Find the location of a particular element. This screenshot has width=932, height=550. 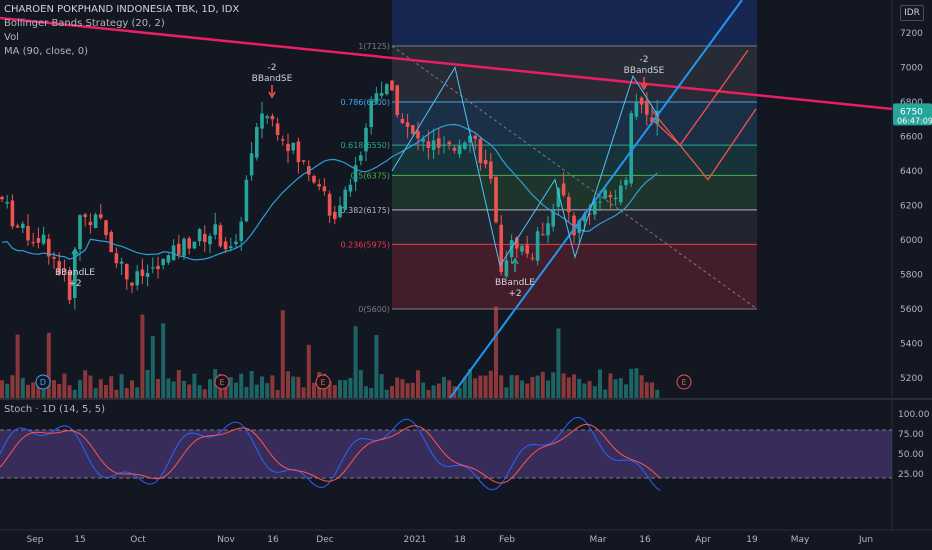

last-price-value: 6750 is located at coordinates (911, 112).